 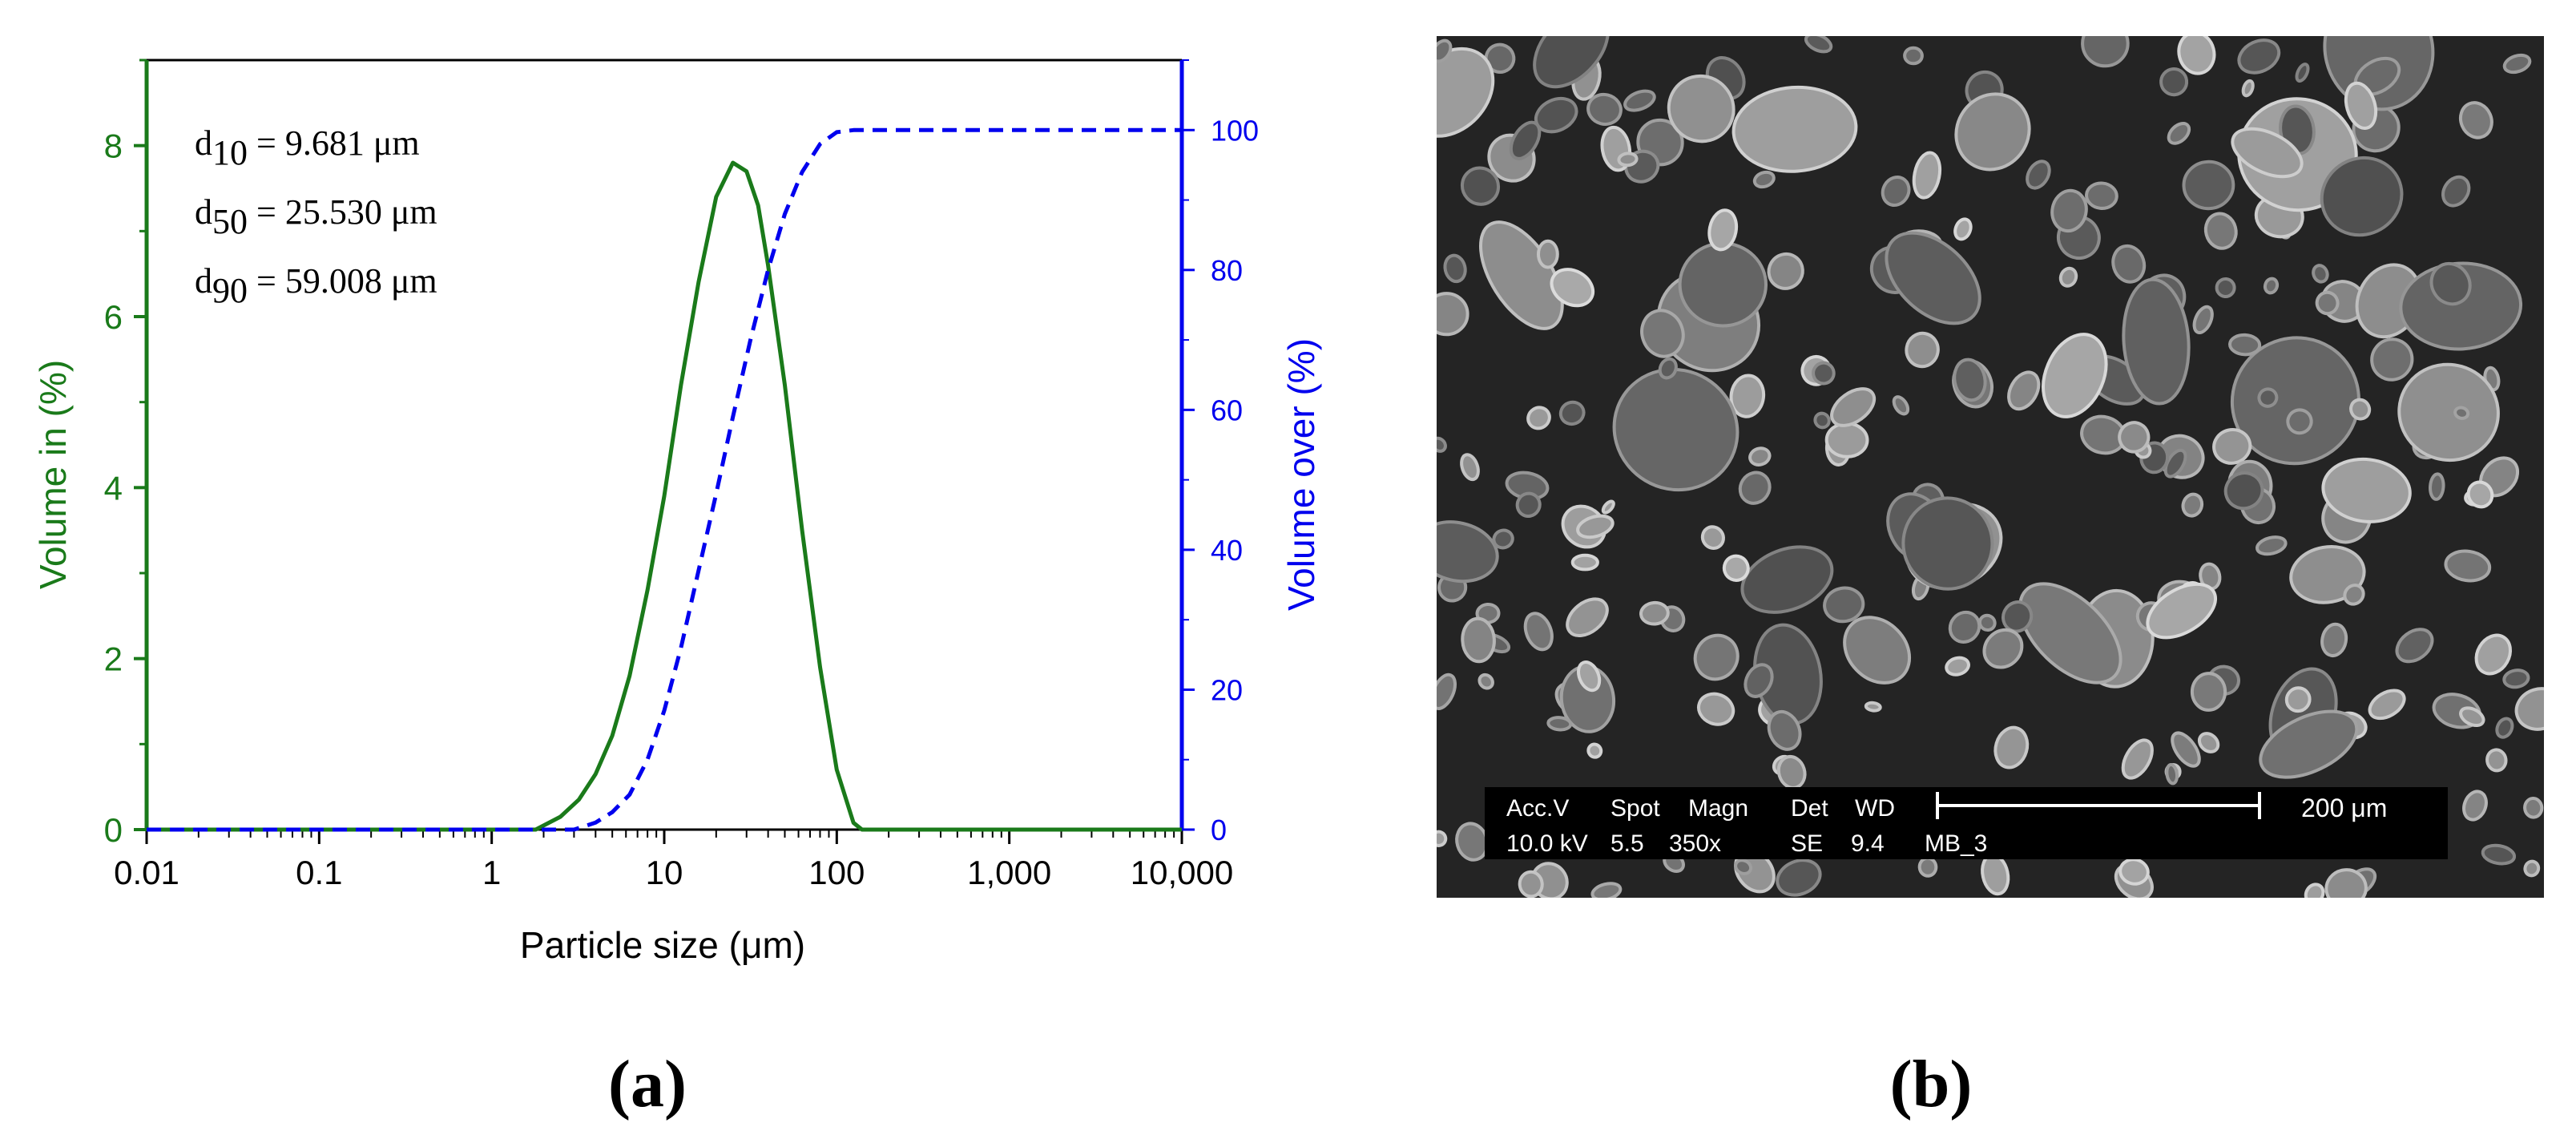 What do you see at coordinates (113, 317) in the screenshot?
I see `y-tick-label: 6` at bounding box center [113, 317].